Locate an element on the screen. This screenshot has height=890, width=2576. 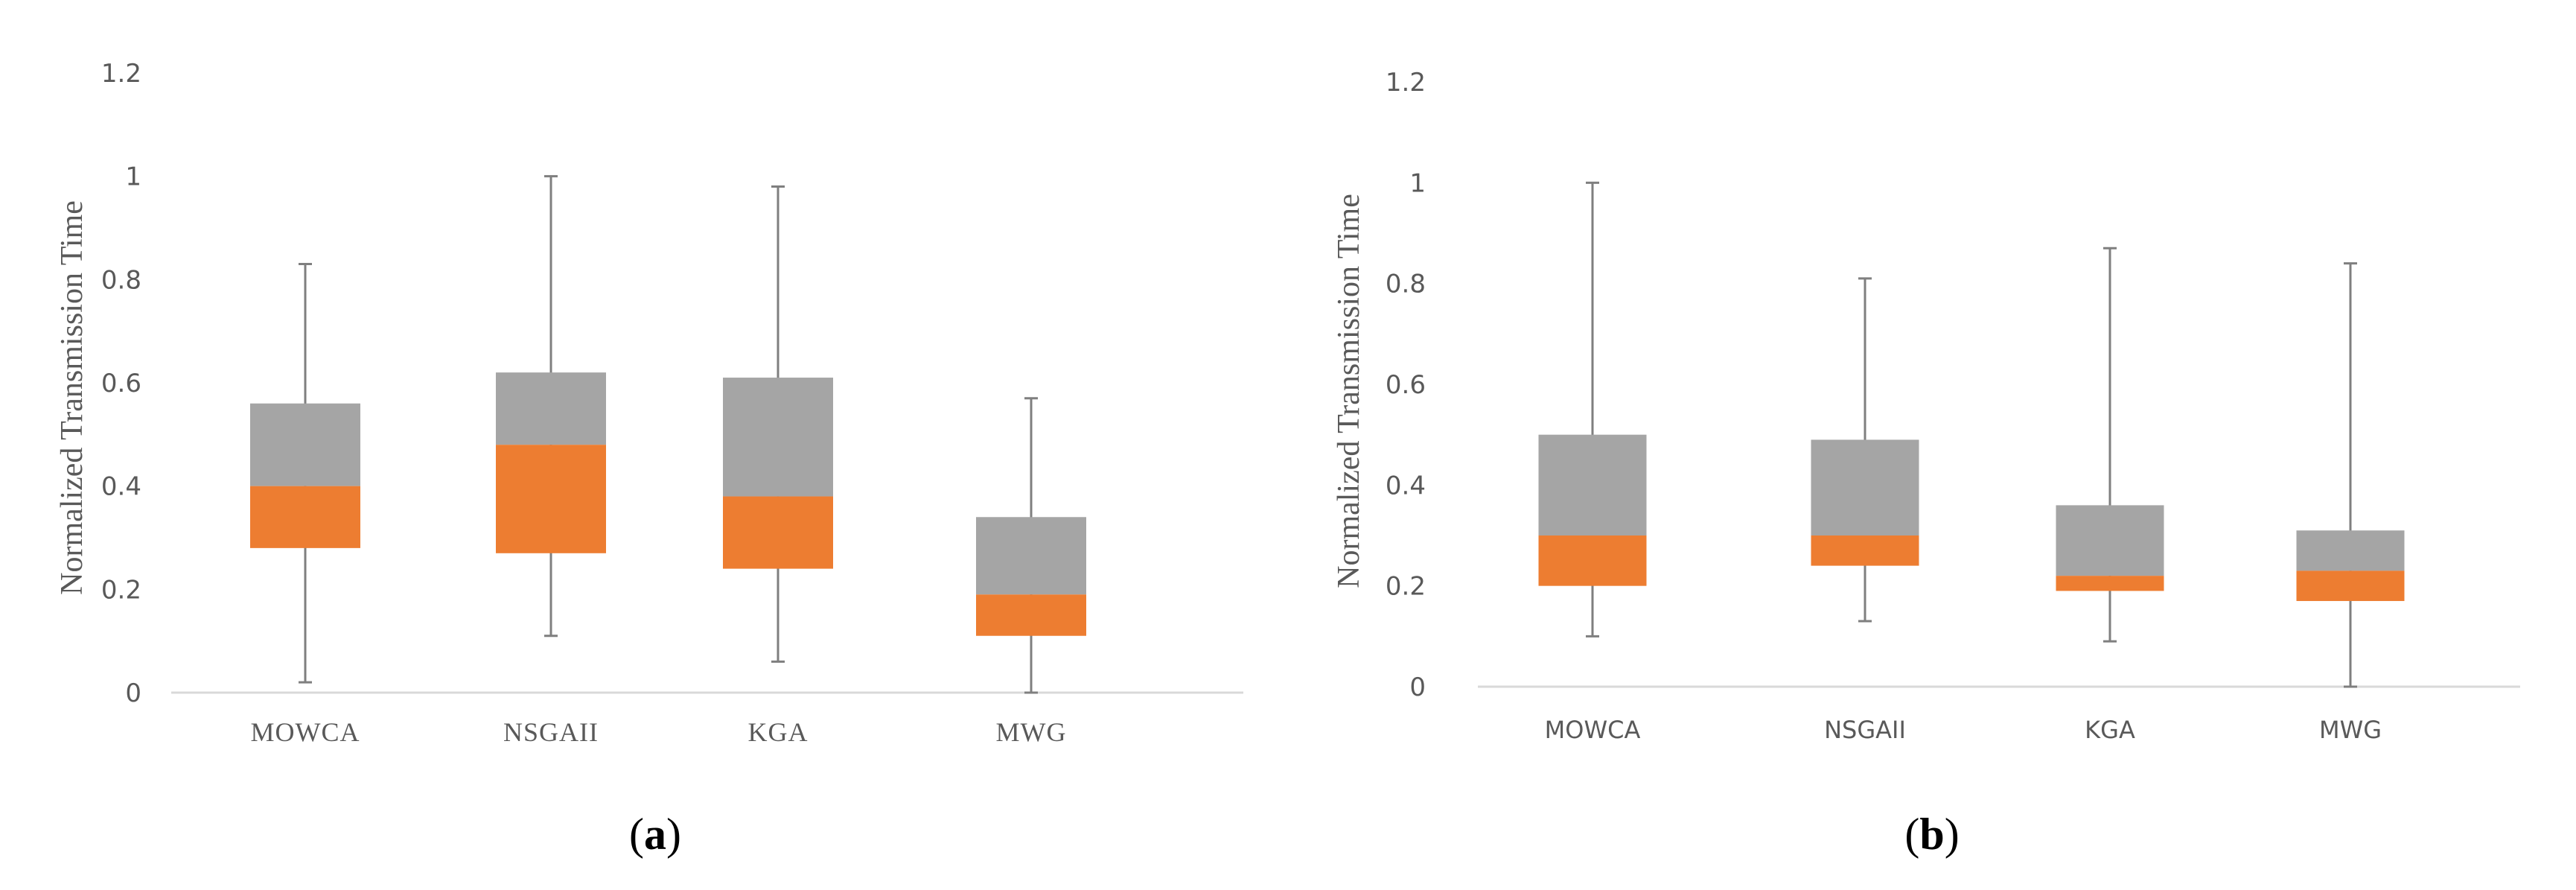
panel-label-letter: b is located at coordinates (1931, 834).